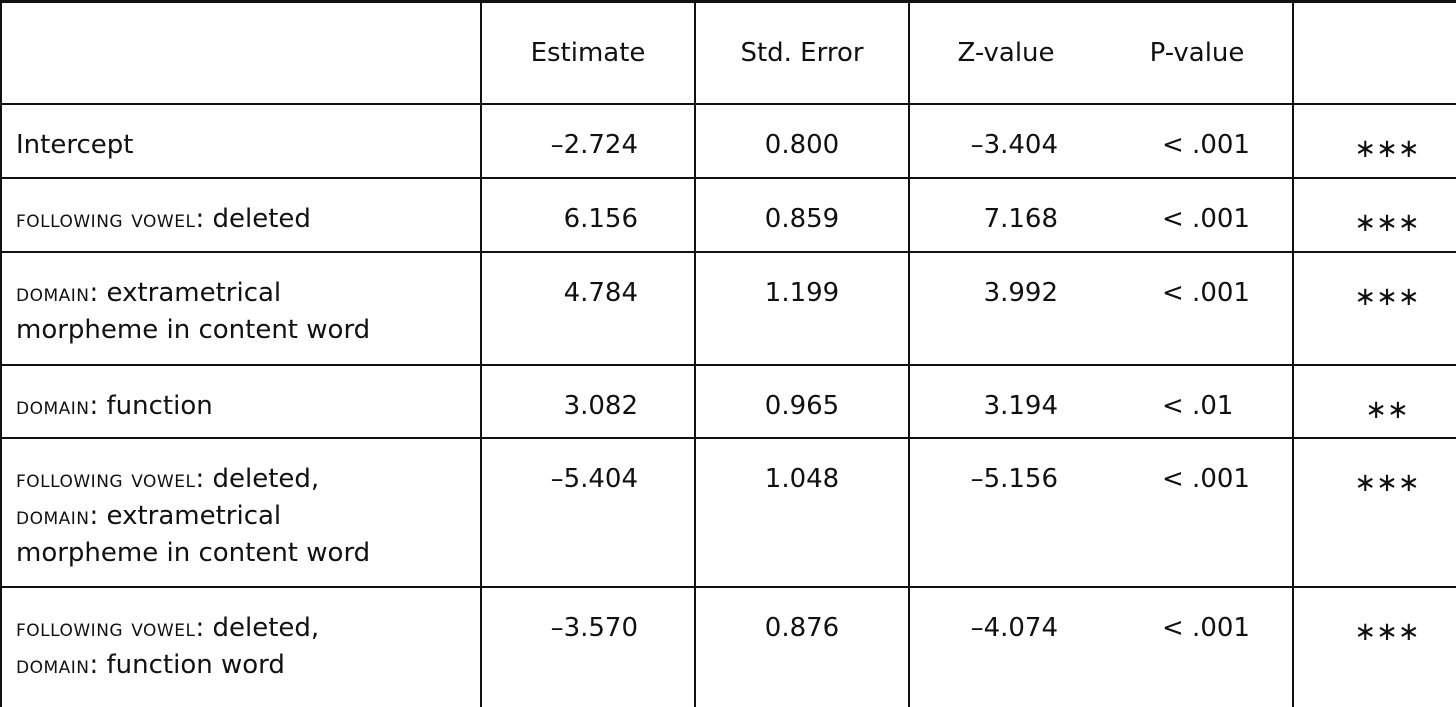  Describe the element at coordinates (801, 214) in the screenshot. I see `value-cell: 0.859` at that location.